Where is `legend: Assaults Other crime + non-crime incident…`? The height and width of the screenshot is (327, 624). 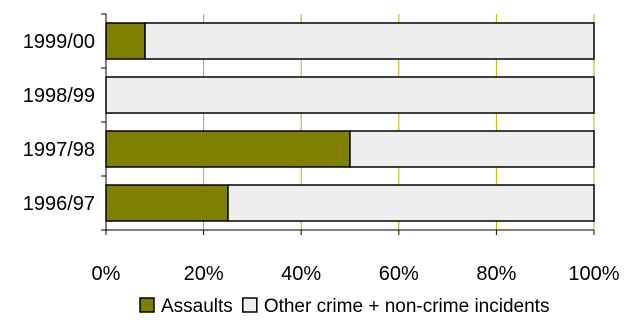
legend: Assaults Other crime + non-crime incident… is located at coordinates (344, 306).